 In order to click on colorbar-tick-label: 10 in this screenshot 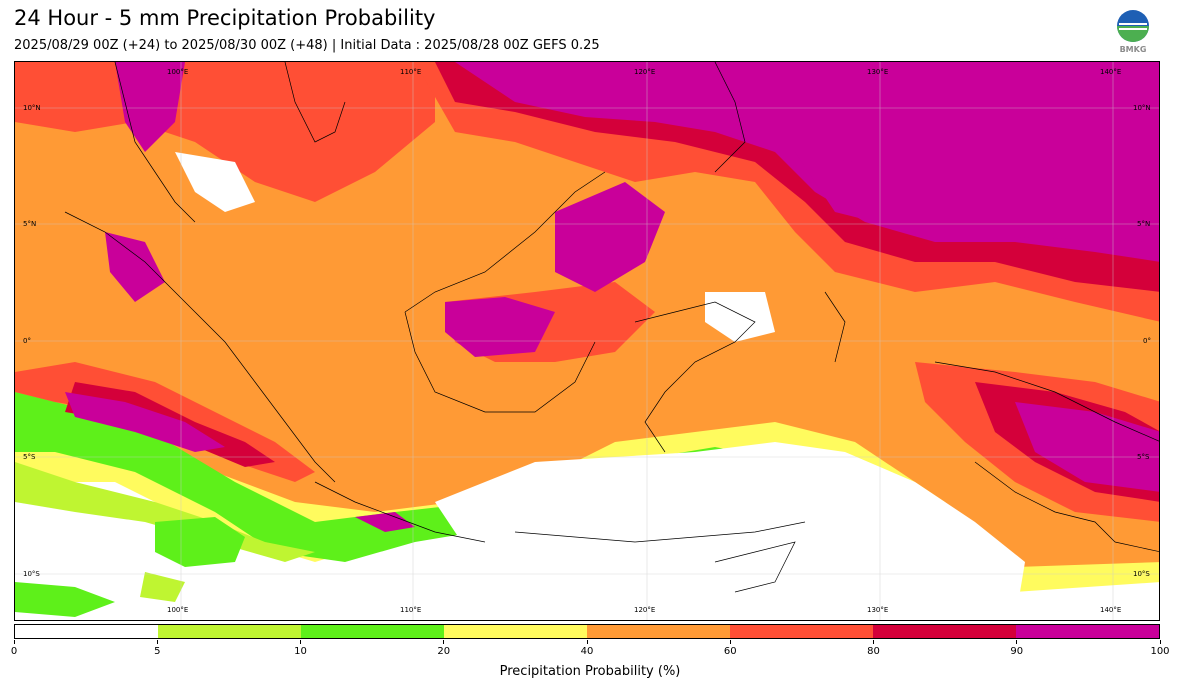, I will do `click(300, 651)`.